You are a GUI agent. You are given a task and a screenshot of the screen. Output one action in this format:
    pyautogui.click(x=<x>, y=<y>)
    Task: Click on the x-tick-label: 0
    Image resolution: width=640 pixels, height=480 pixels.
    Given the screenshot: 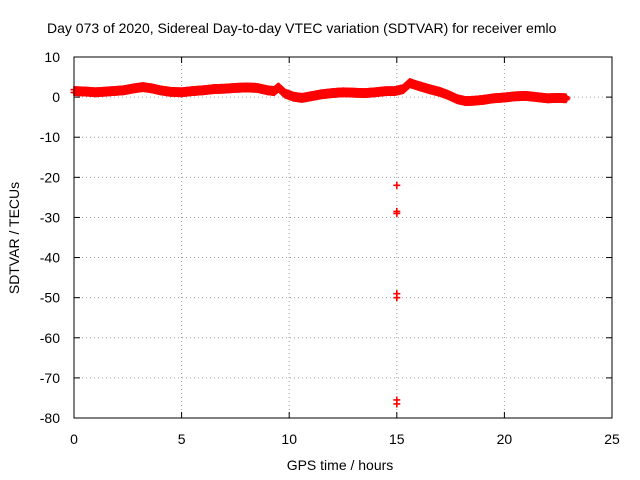 What is the action you would take?
    pyautogui.click(x=74, y=439)
    